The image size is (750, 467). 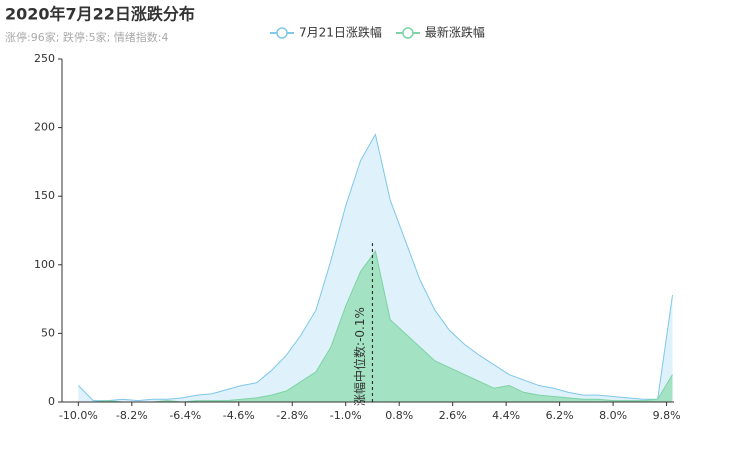 What do you see at coordinates (239, 415) in the screenshot?
I see `x-tick-label: -4.6%` at bounding box center [239, 415].